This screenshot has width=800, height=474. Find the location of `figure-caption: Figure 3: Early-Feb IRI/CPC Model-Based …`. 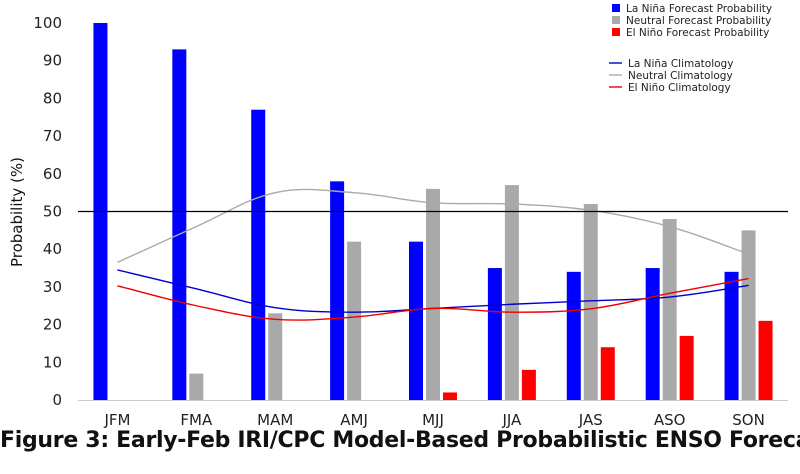

figure-caption: Figure 3: Early-Feb IRI/CPC Model-Based … is located at coordinates (400, 440).